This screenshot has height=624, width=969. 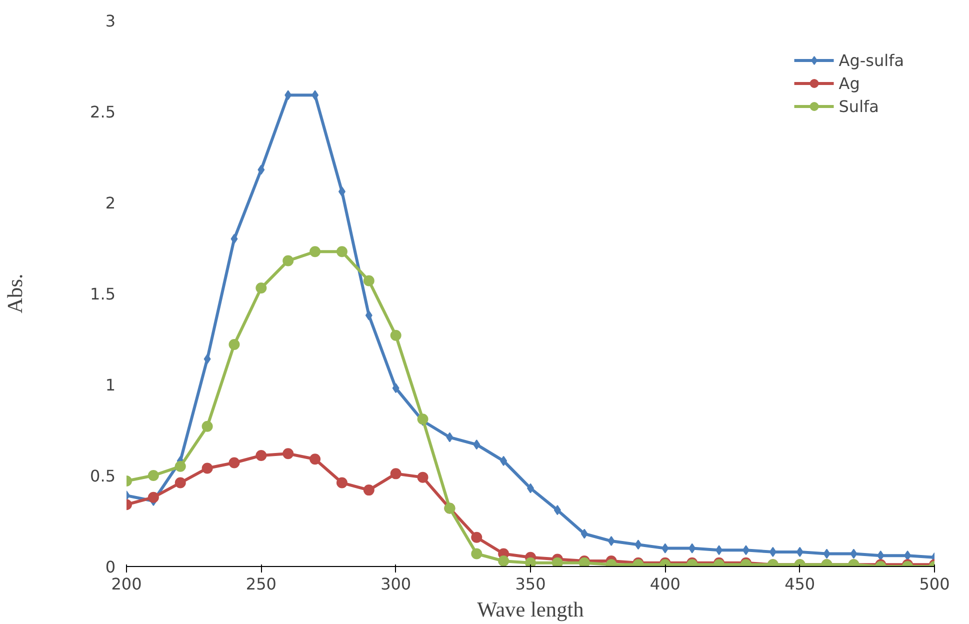 What do you see at coordinates (849, 83) in the screenshot?
I see `legend-label: Ag` at bounding box center [849, 83].